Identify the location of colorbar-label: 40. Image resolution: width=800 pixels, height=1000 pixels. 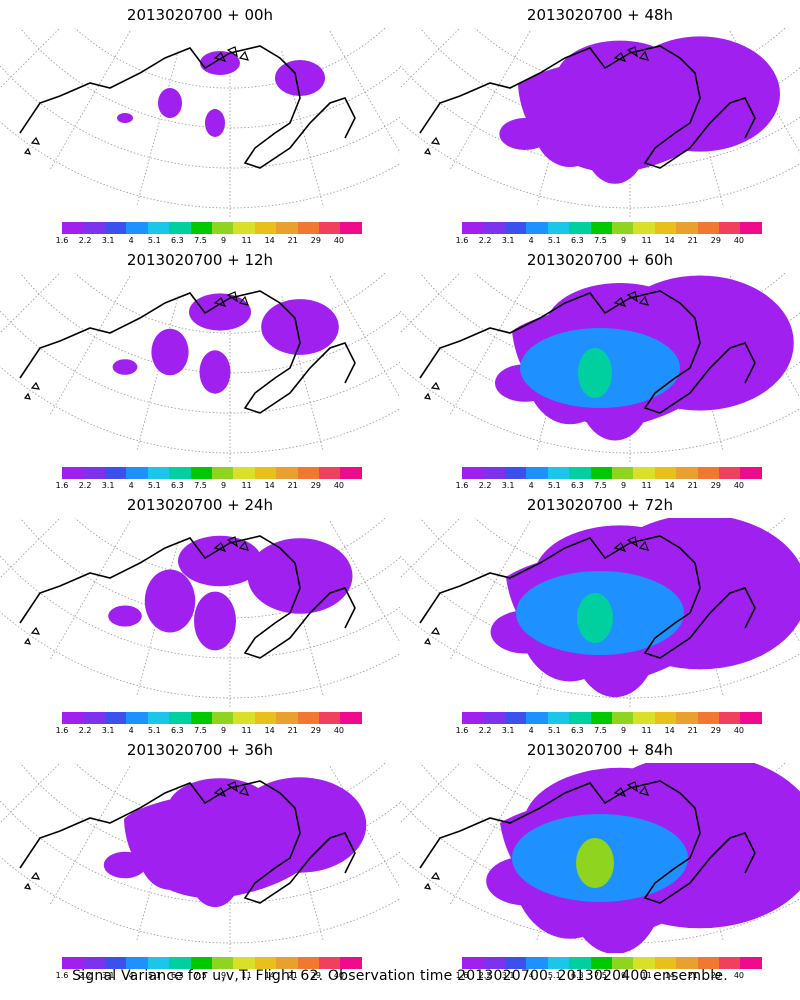
(739, 730).